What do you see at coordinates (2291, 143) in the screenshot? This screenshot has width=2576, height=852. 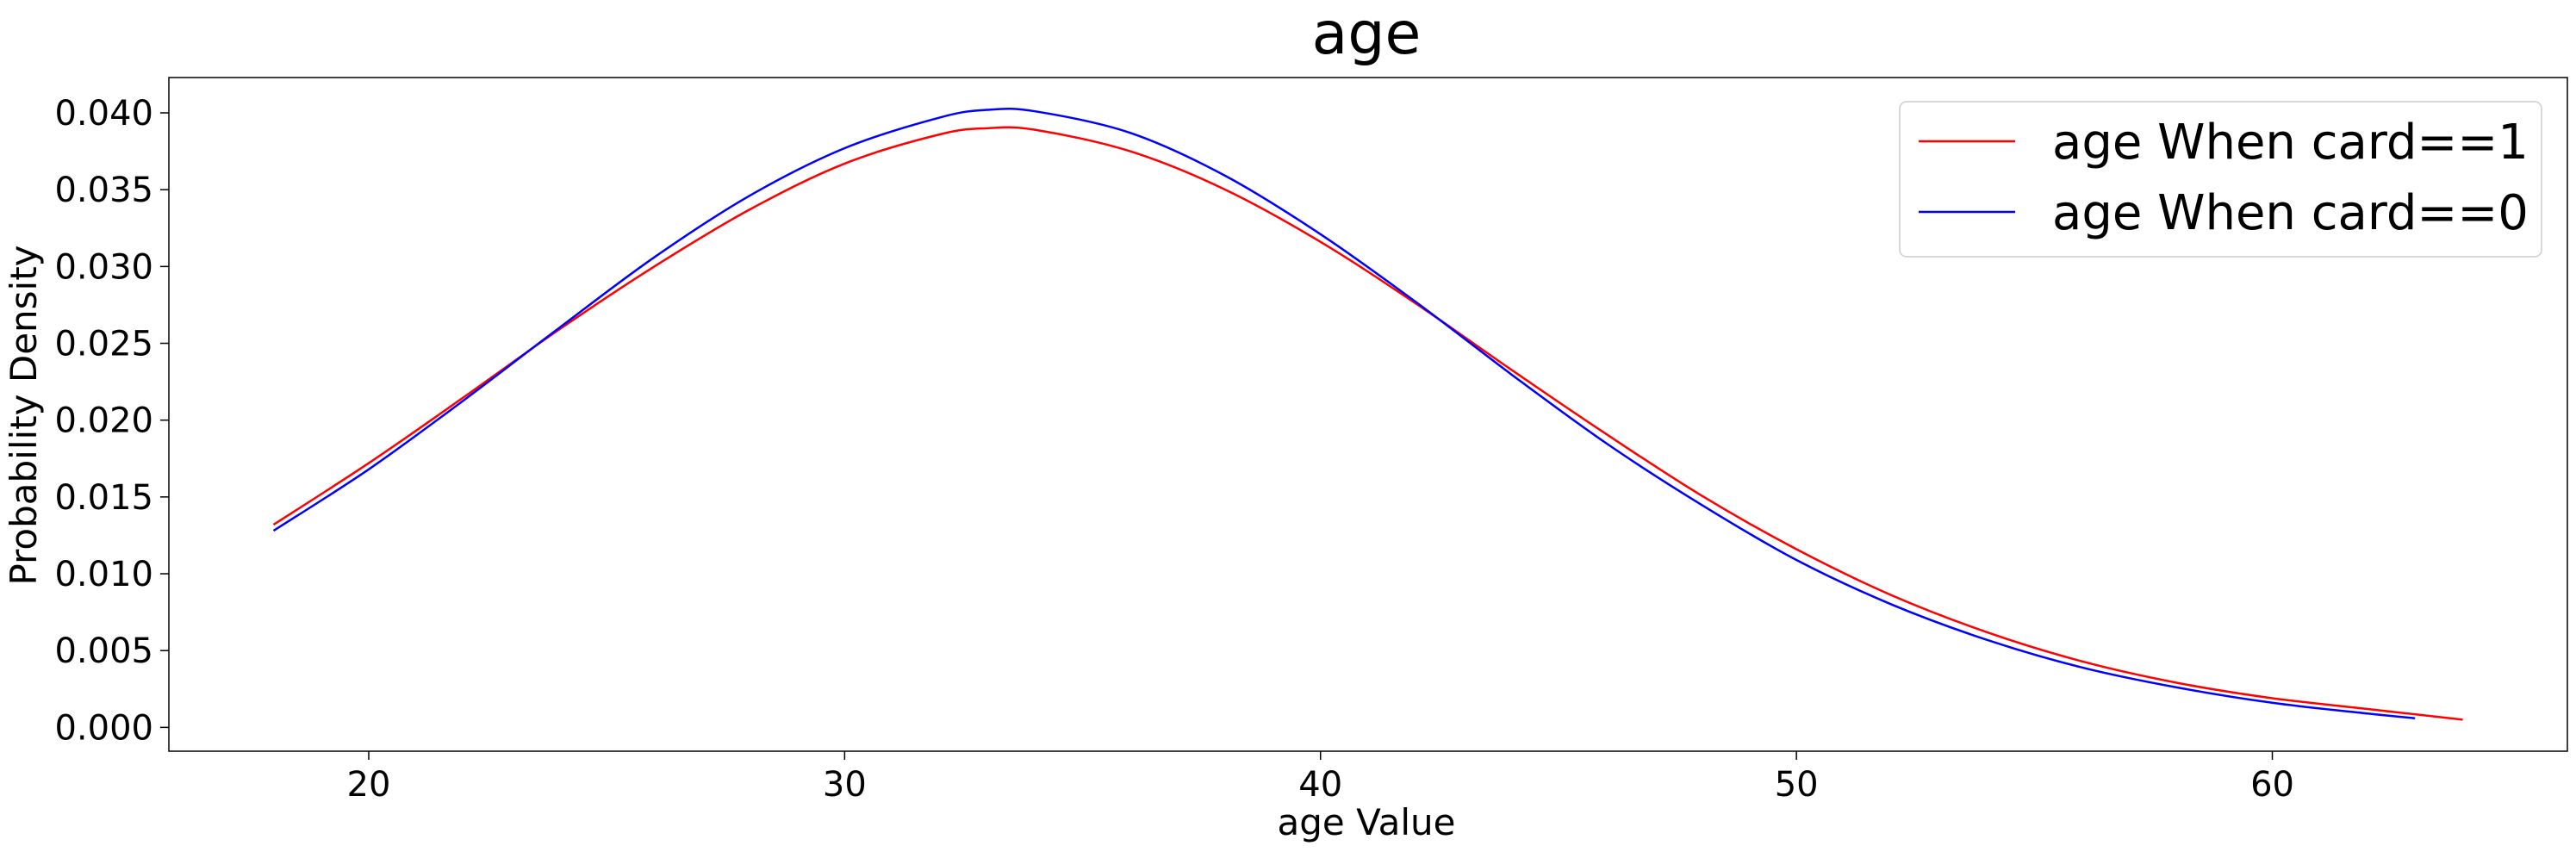 I see `legend-label-0: age When card==1` at bounding box center [2291, 143].